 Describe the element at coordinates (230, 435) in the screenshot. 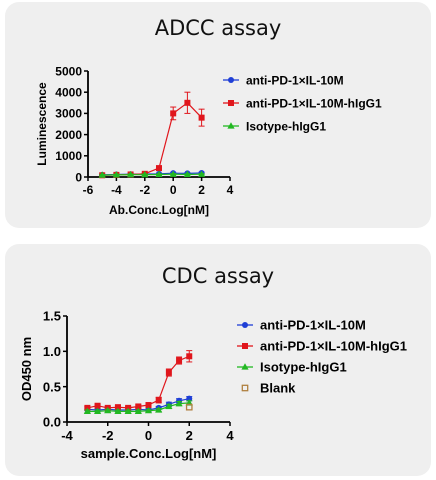

I see `cdc-x-tick-label: 4` at that location.